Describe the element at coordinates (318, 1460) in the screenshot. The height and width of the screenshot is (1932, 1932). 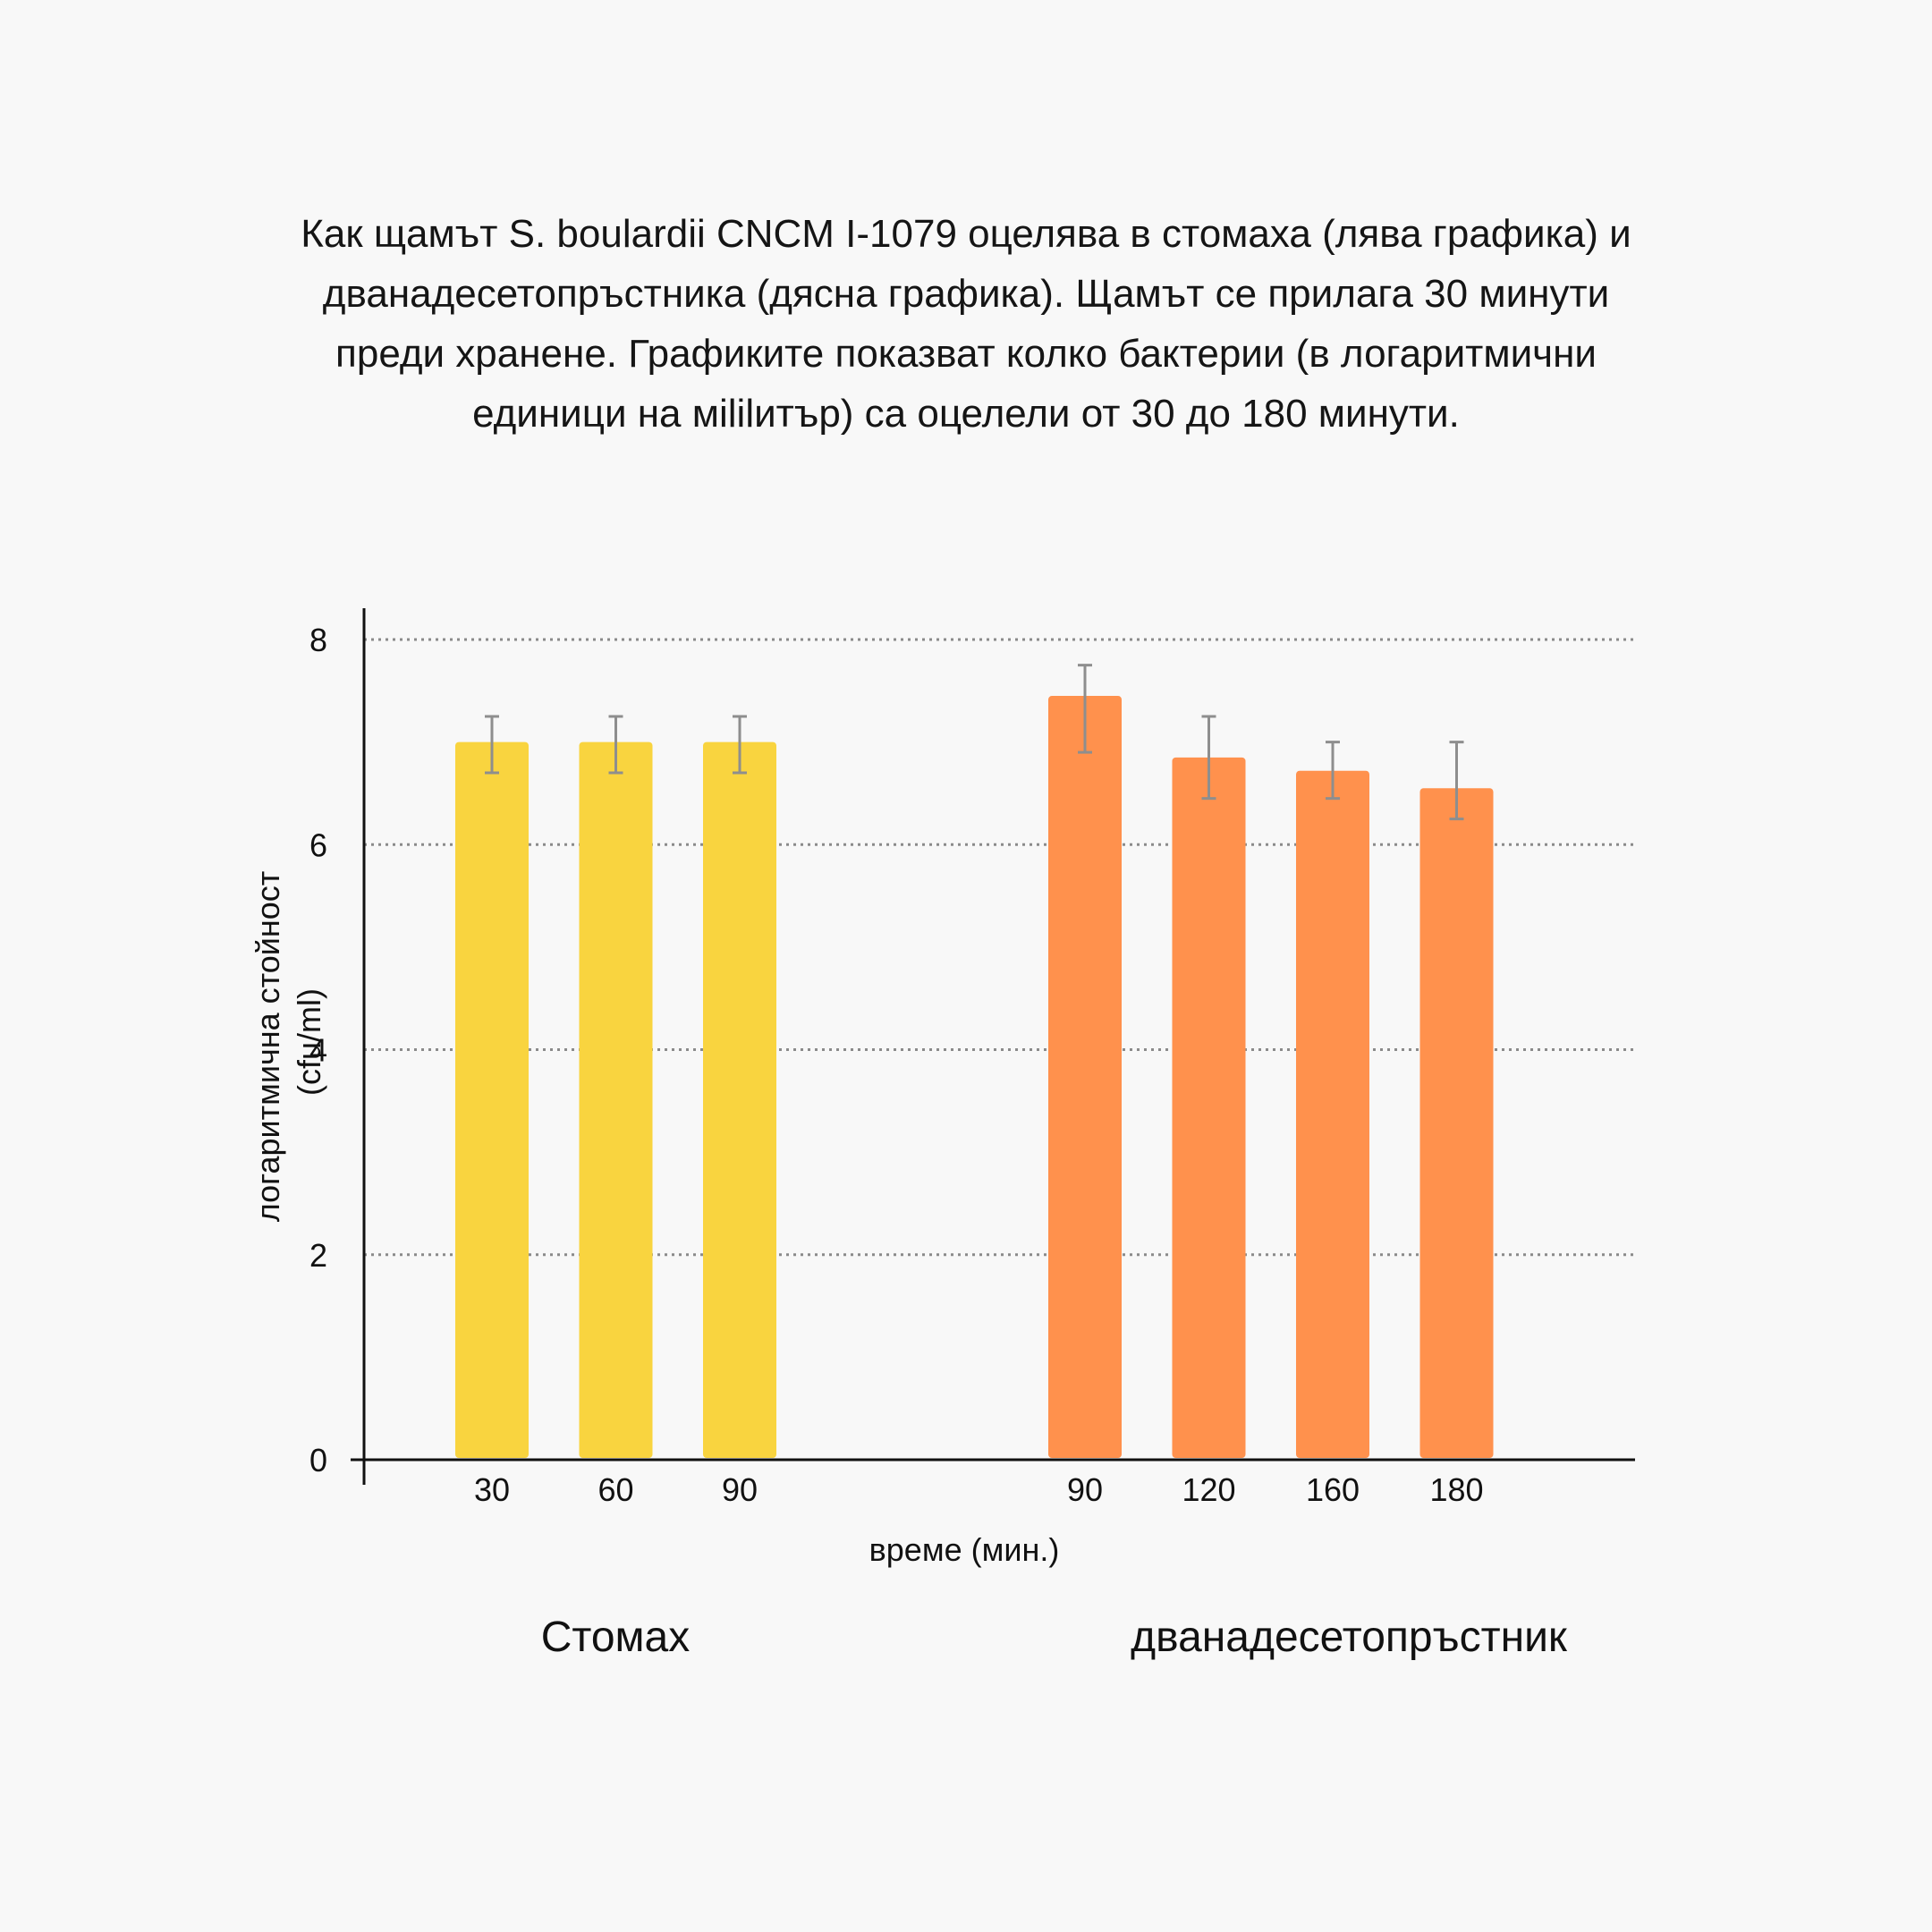
I see `y-tick-label: 0` at that location.